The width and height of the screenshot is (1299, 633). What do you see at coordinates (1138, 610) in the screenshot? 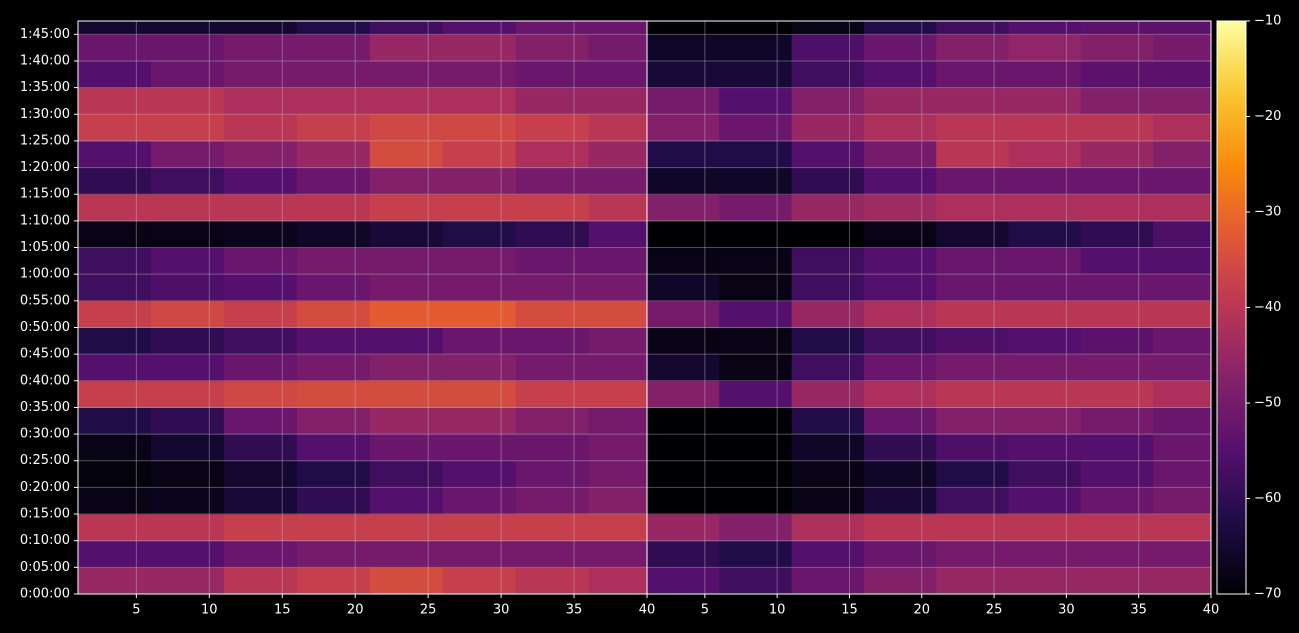
I see `x-tick-label: 35` at bounding box center [1138, 610].